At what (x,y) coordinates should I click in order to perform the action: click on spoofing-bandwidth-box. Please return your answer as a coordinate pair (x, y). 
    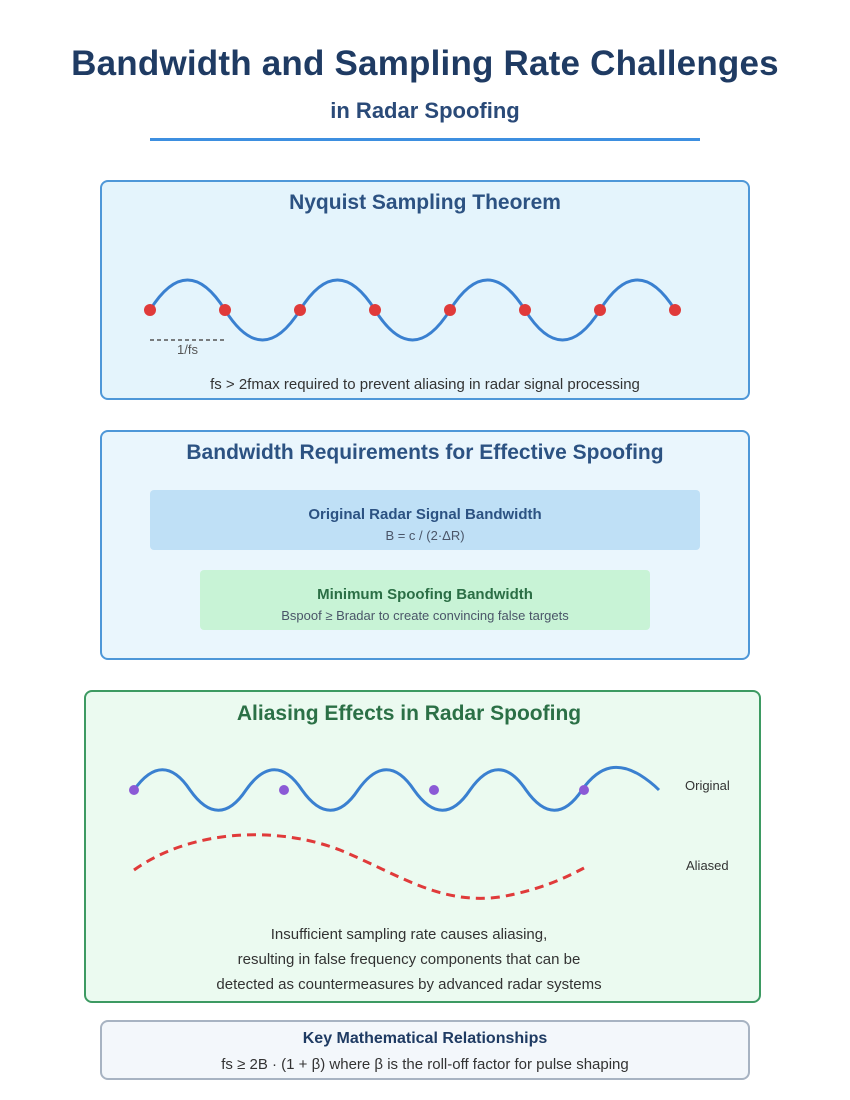
    Looking at the image, I should click on (425, 600).